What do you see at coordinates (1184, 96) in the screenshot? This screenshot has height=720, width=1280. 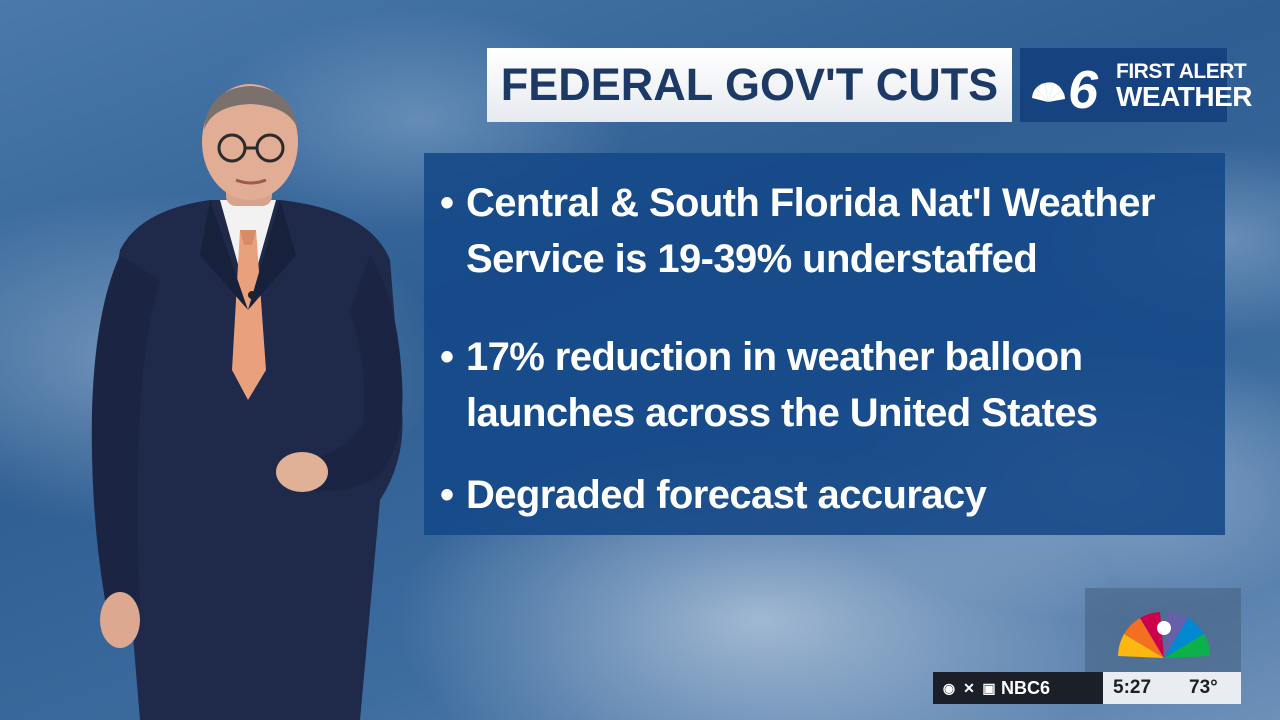 I see `brand-line-weather: WEATHER` at bounding box center [1184, 96].